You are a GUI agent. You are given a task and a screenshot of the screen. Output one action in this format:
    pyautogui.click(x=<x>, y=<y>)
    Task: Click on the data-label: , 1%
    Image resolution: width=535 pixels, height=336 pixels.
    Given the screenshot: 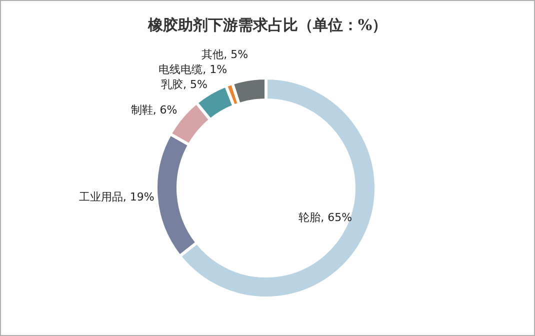 What is the action you would take?
    pyautogui.click(x=215, y=69)
    